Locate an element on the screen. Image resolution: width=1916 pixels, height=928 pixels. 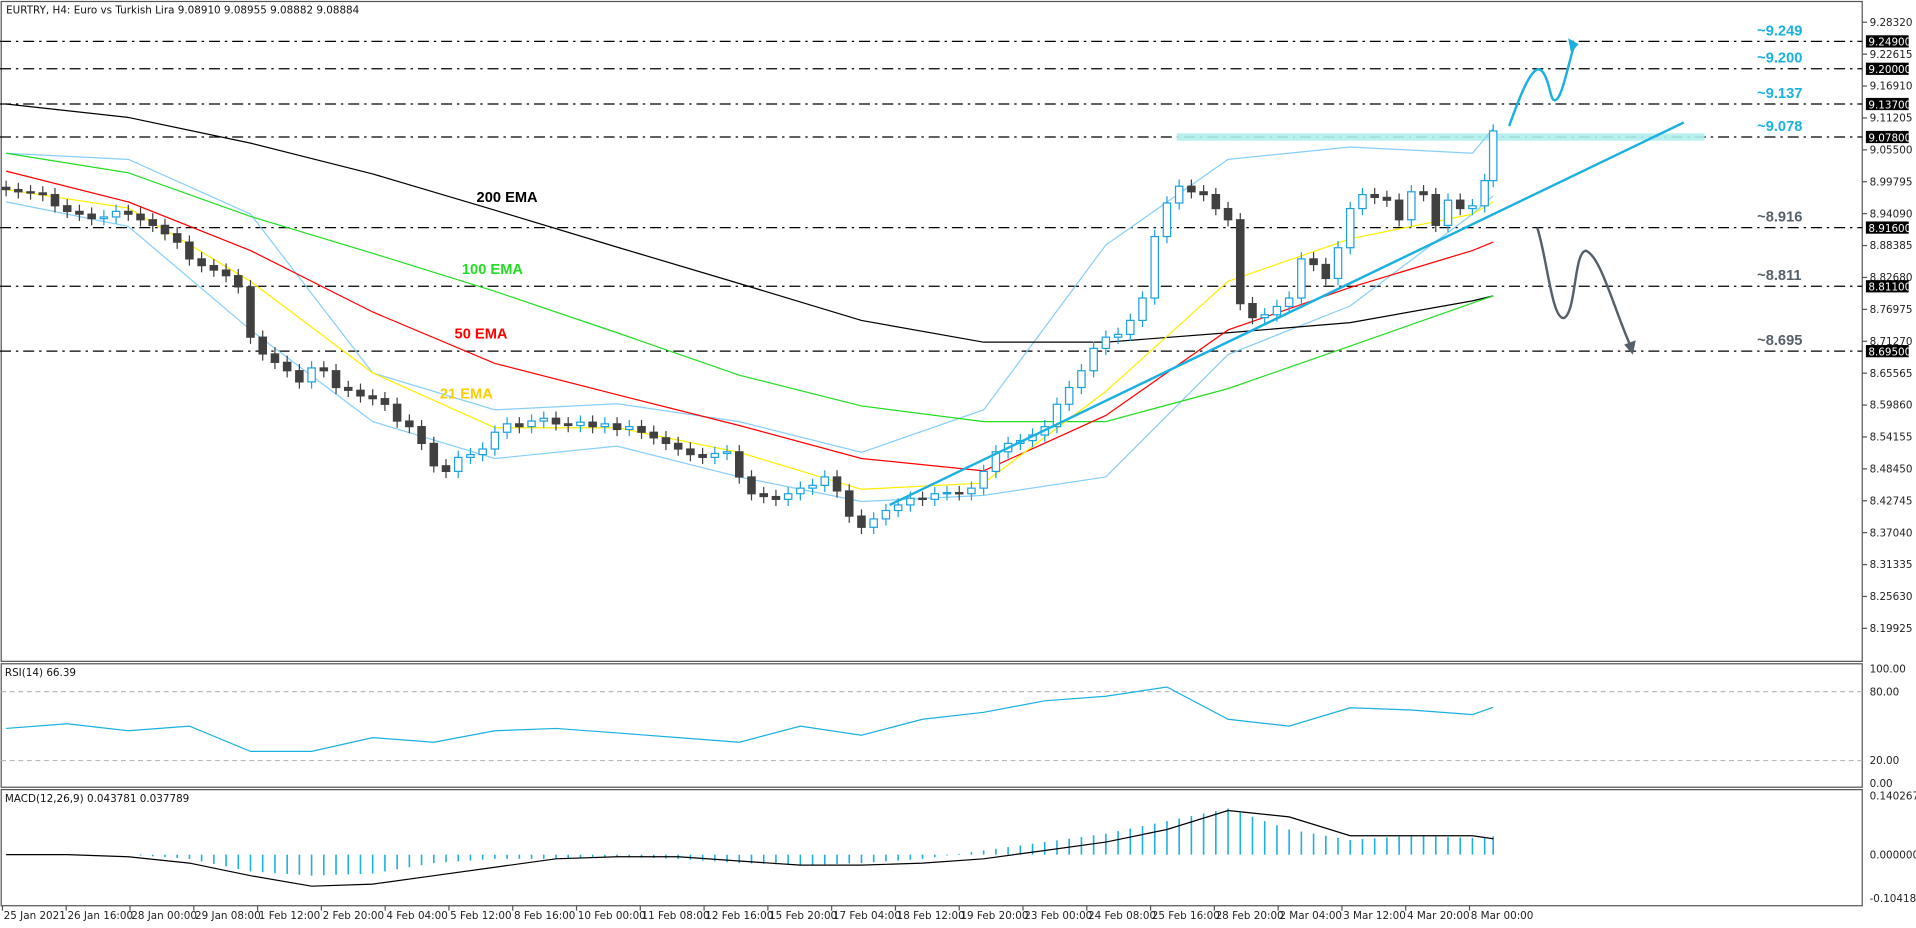
time-tick-label: 23 Feb 00:00 is located at coordinates (1058, 916).